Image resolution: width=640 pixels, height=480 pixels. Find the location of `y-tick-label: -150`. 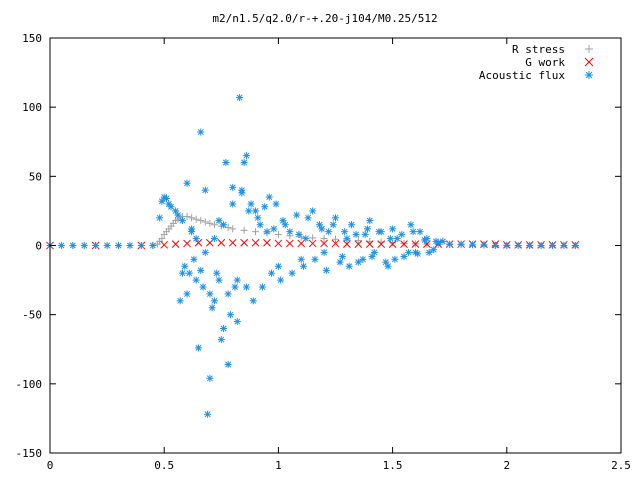

y-tick-label: -150 is located at coordinates (29, 453).